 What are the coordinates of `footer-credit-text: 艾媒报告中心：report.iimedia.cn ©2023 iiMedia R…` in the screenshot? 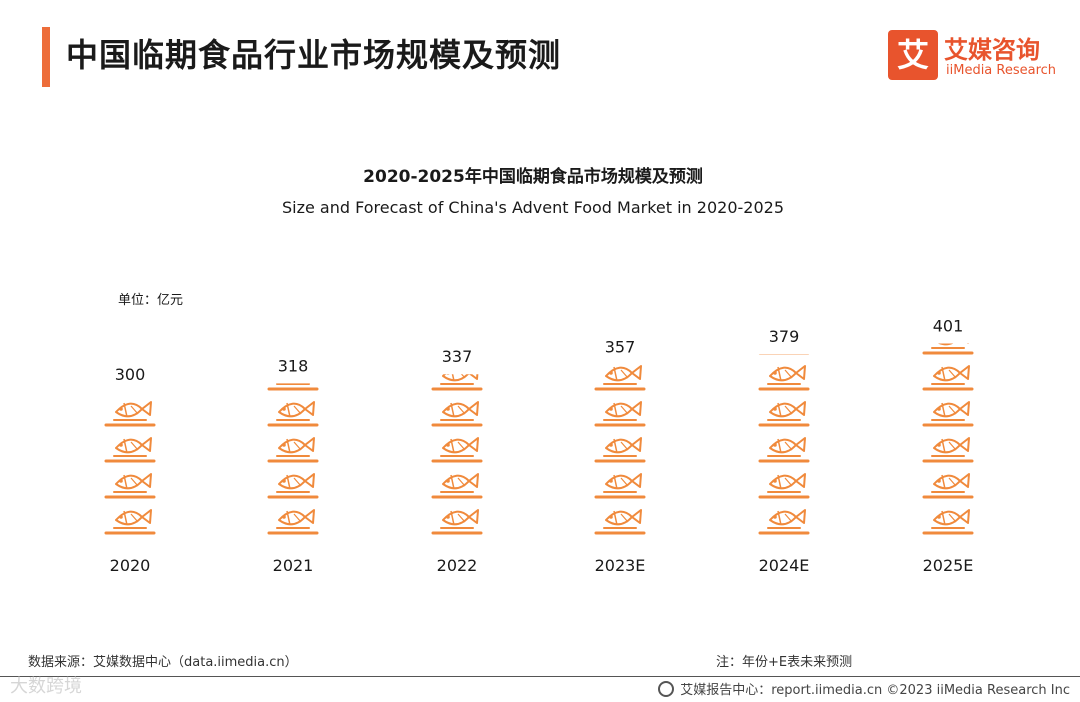 It's located at (875, 690).